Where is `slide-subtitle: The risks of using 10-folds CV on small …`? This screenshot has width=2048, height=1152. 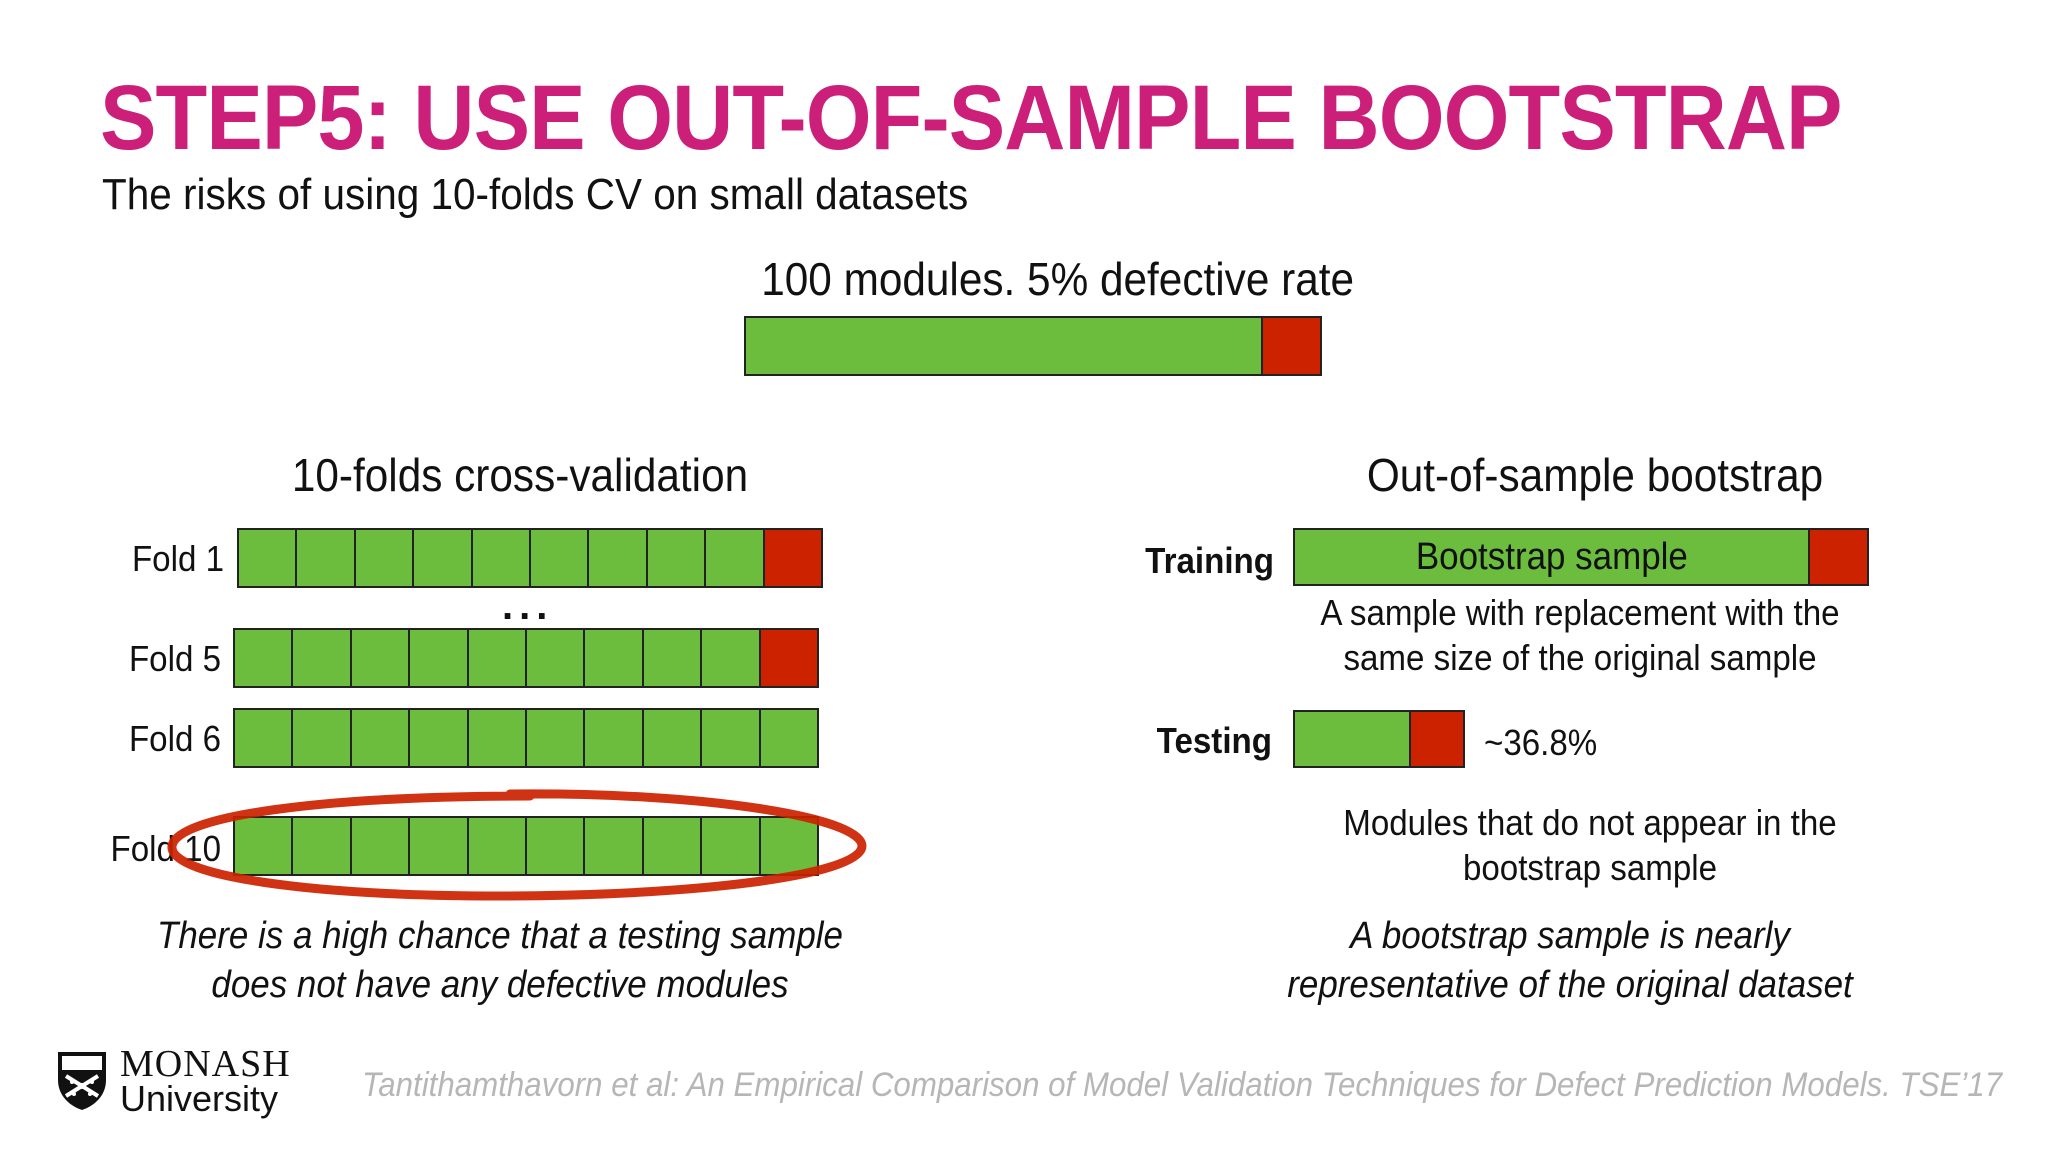
slide-subtitle: The risks of using 10-folds CV on small … is located at coordinates (535, 194).